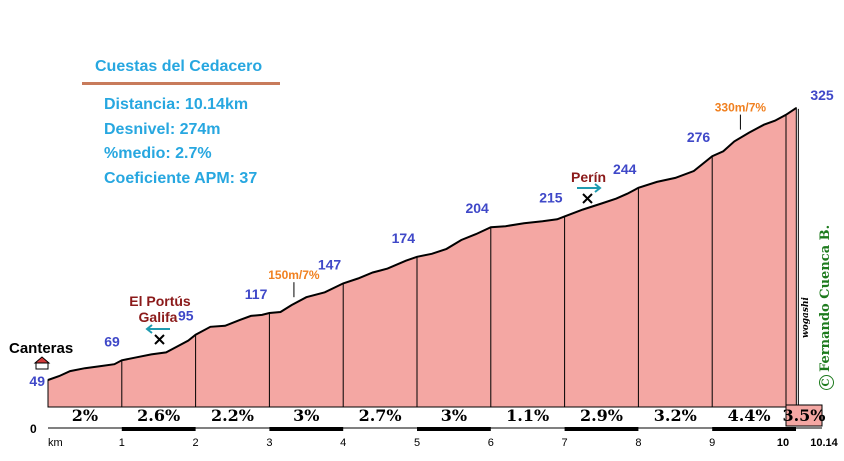 The height and width of the screenshot is (461, 844). I want to click on elevation-label: 325, so click(822, 95).